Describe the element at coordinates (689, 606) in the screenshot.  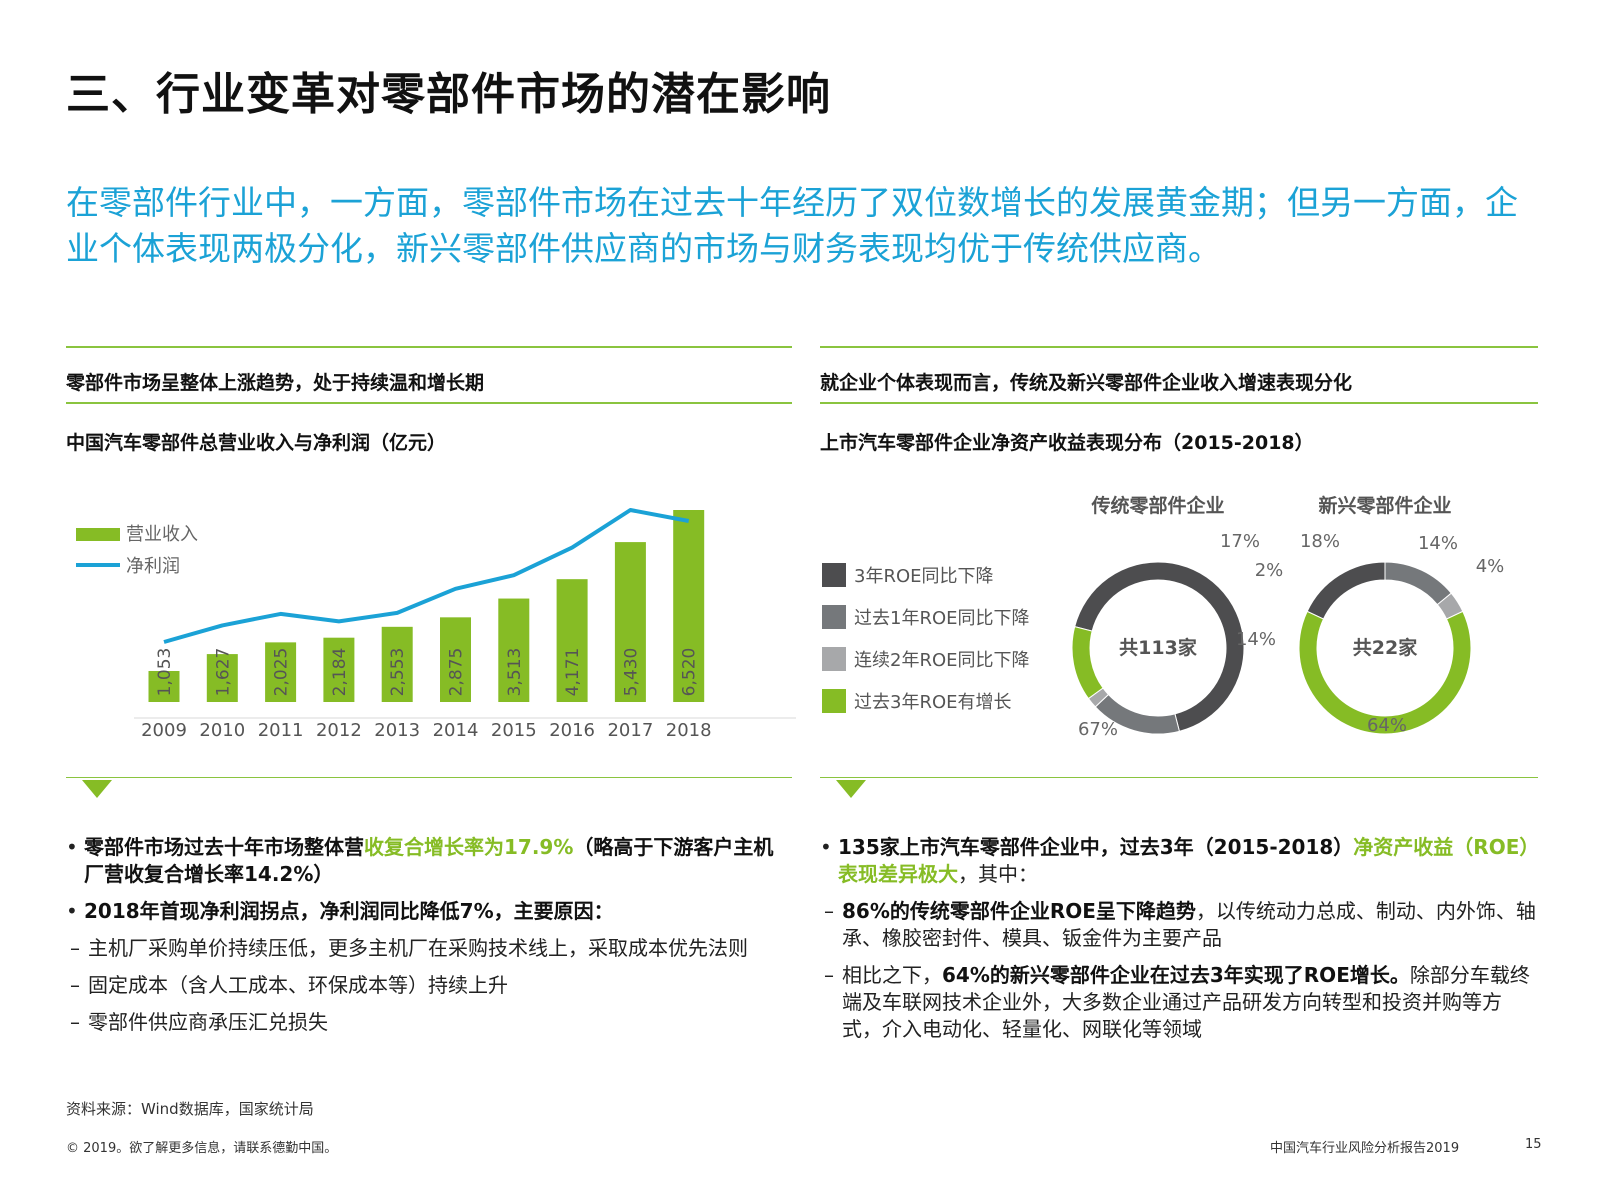
I see `bar-2018` at that location.